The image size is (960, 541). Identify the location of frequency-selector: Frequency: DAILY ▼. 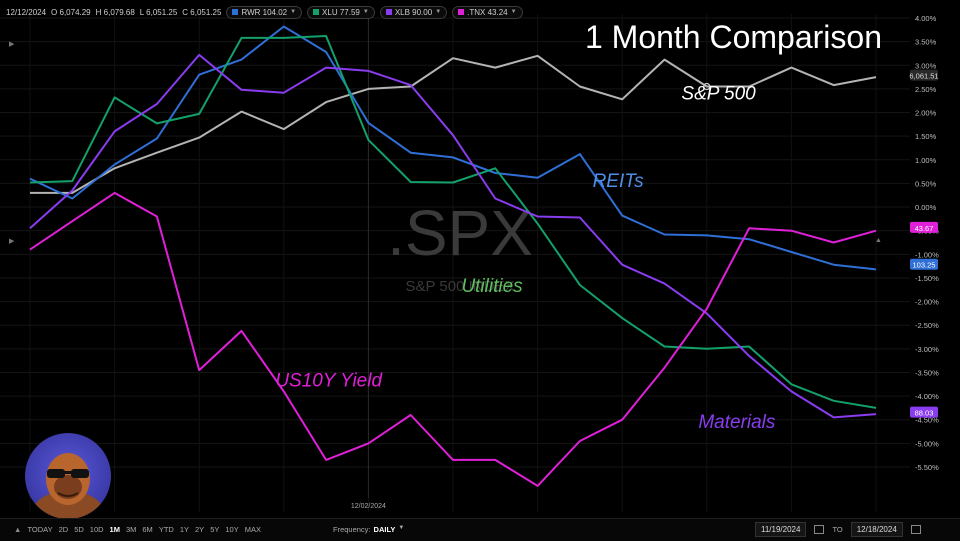
(368, 529).